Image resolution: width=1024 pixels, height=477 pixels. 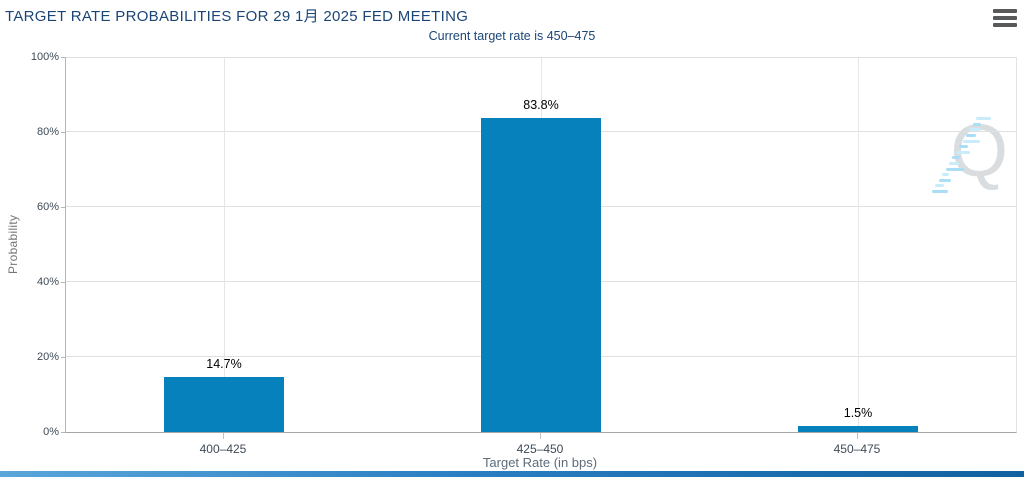 I want to click on bar-value-label: 14.7%, so click(x=224, y=364).